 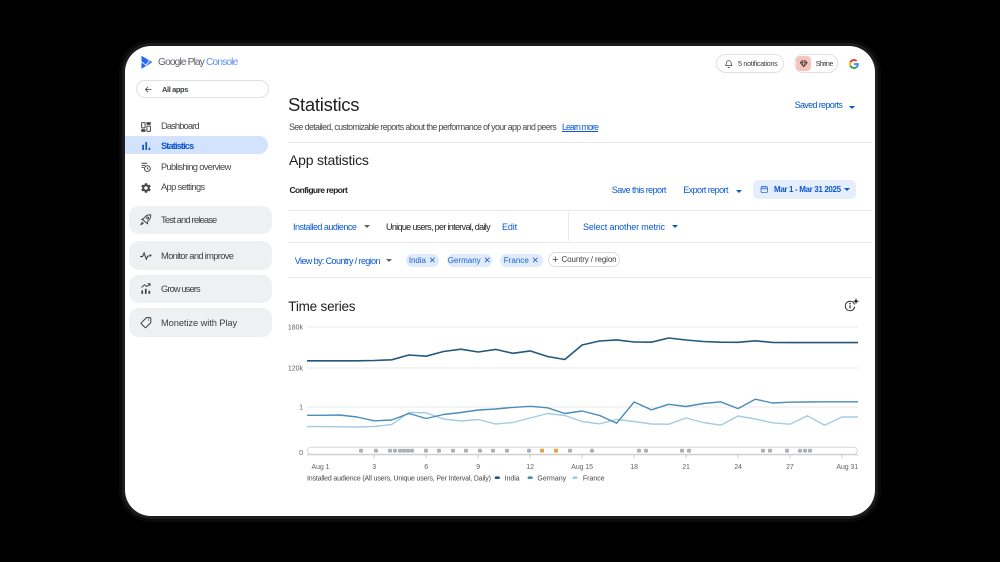 I want to click on svg-text: France, so click(x=594, y=479).